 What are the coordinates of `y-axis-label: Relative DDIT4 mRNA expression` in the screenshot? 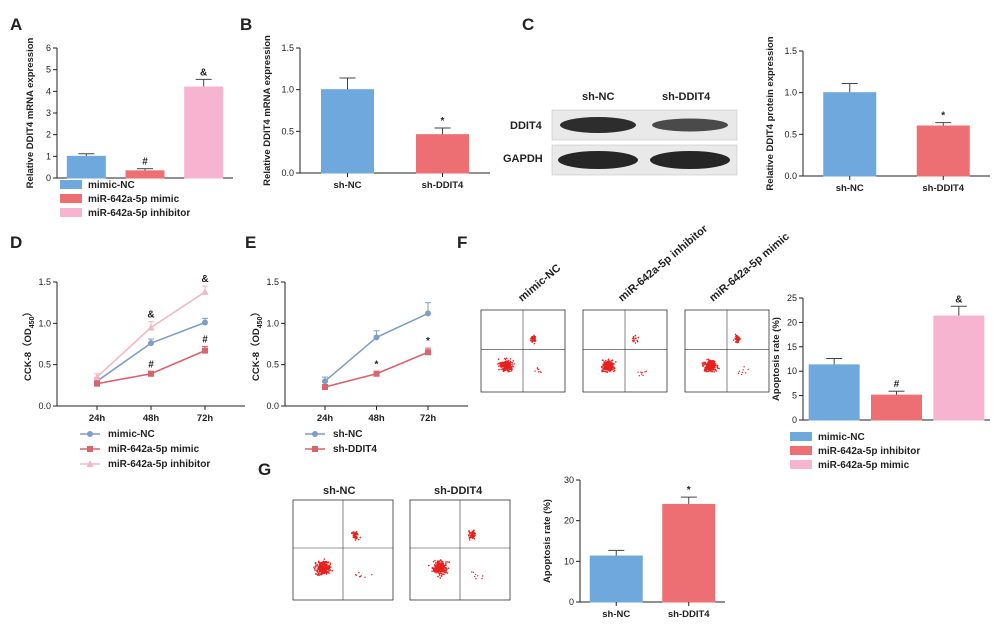 It's located at (30, 112).